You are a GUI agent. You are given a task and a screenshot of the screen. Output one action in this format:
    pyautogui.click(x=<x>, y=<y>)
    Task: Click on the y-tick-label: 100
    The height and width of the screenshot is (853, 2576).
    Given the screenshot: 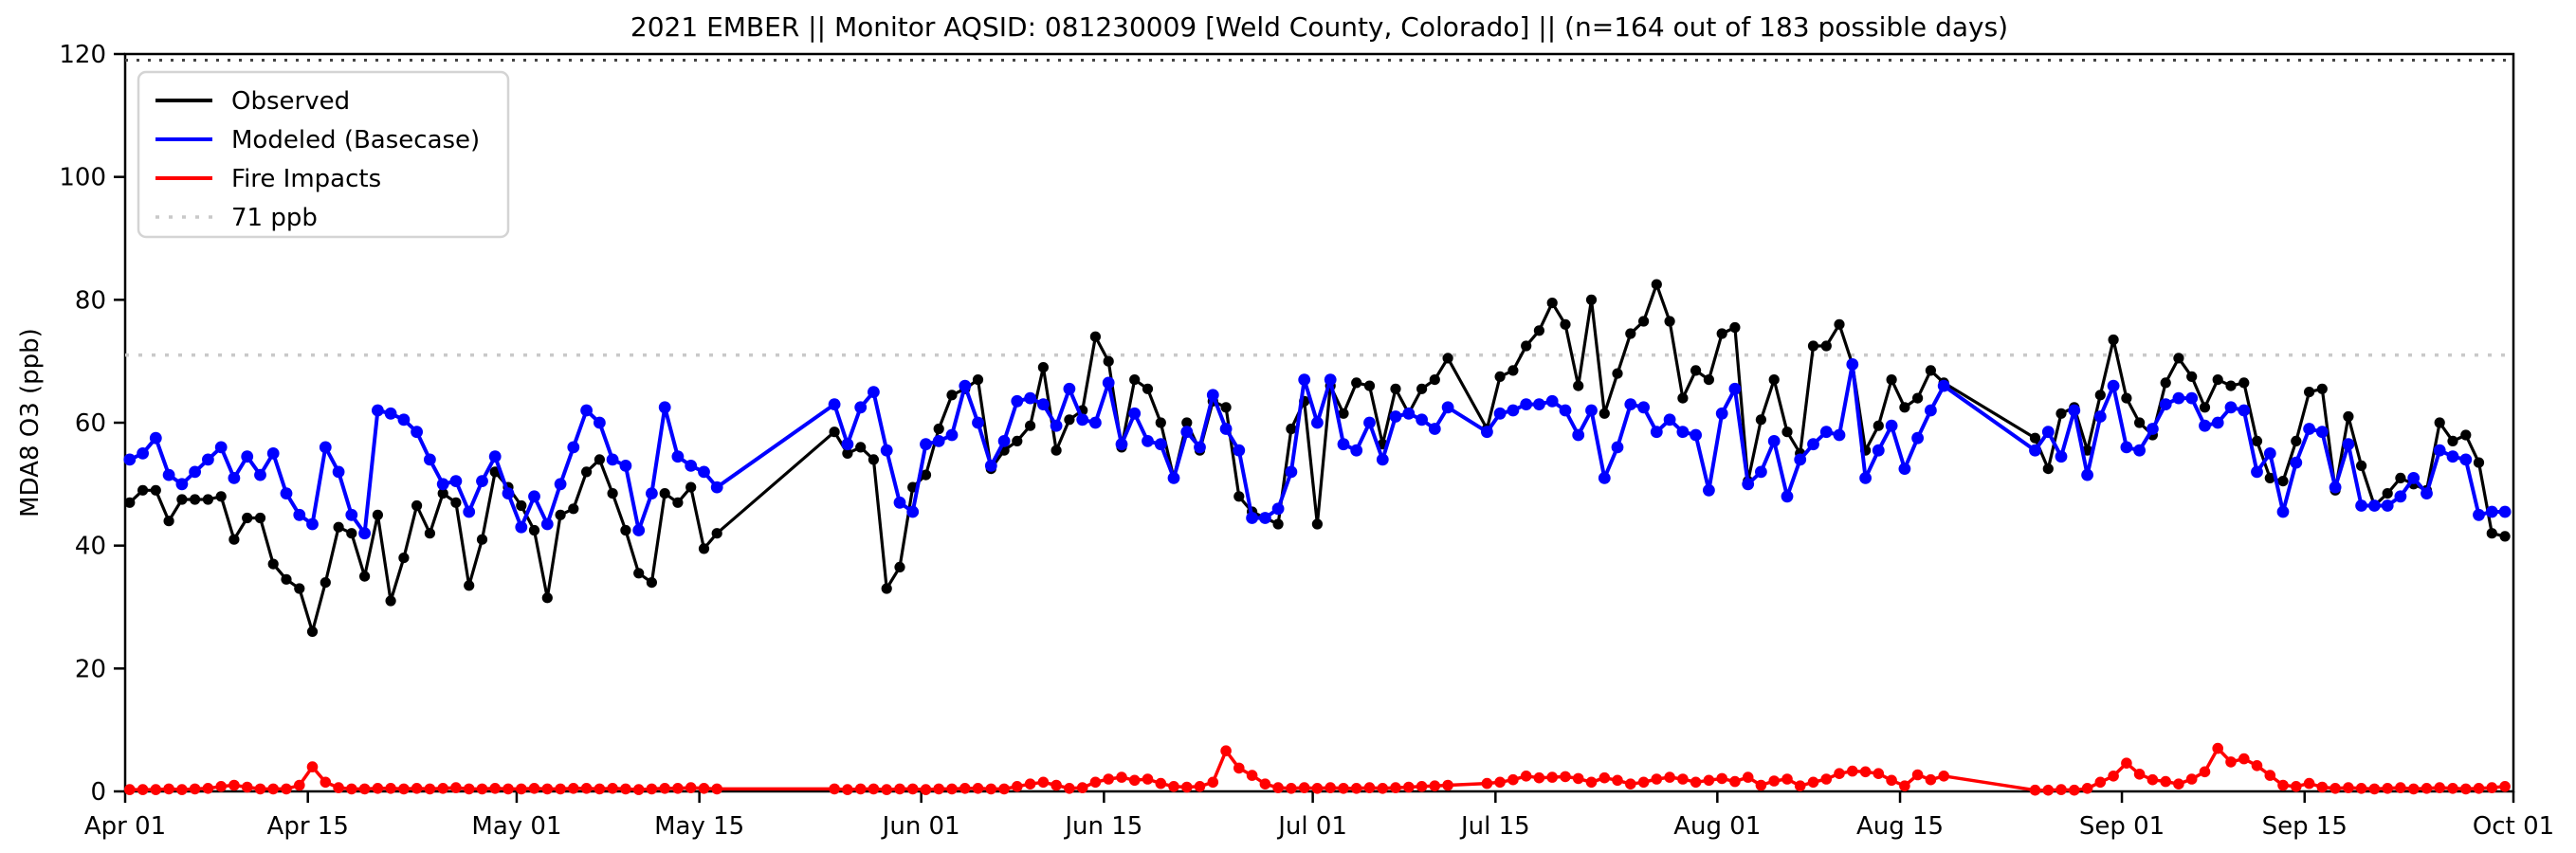 What is the action you would take?
    pyautogui.click(x=82, y=178)
    